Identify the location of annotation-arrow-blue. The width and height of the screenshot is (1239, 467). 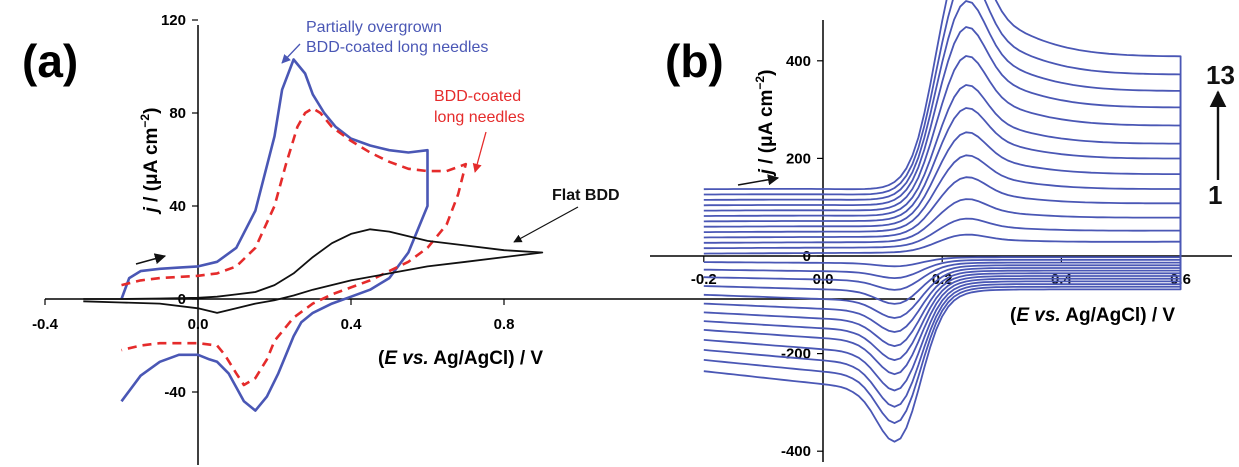
(291, 53).